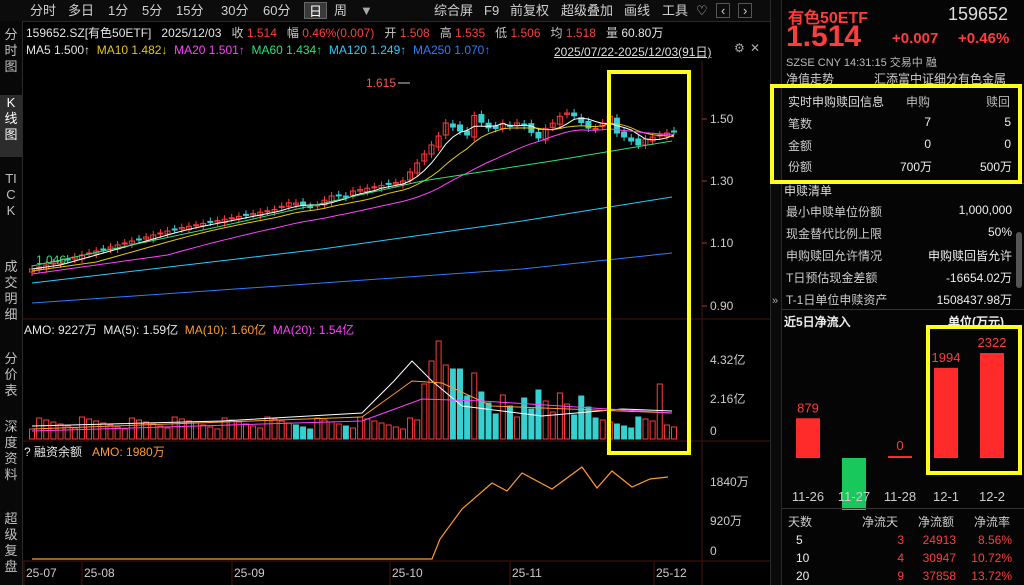  Describe the element at coordinates (992, 342) in the screenshot. I see `inflow-value-label: 2322` at that location.